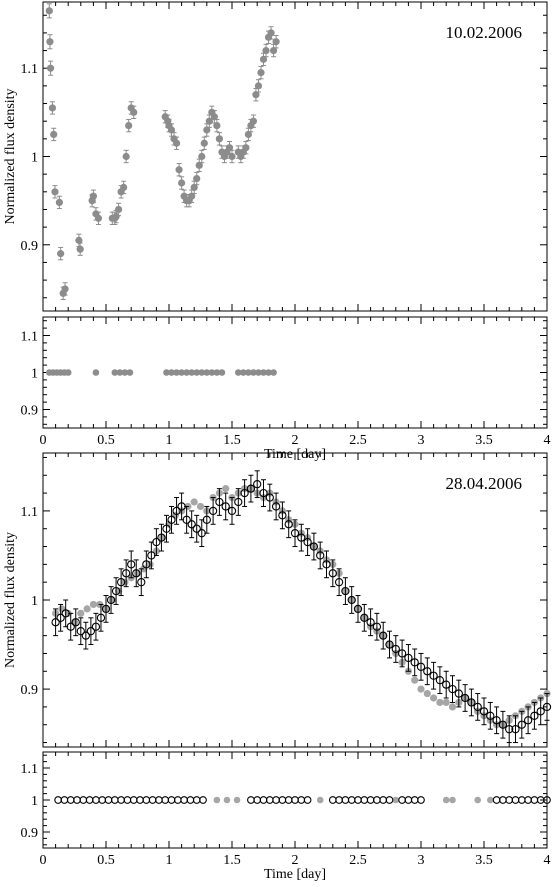 Image resolution: width=554 pixels, height=887 pixels. What do you see at coordinates (34, 801) in the screenshot?
I see `y-tick-label: 1` at bounding box center [34, 801].